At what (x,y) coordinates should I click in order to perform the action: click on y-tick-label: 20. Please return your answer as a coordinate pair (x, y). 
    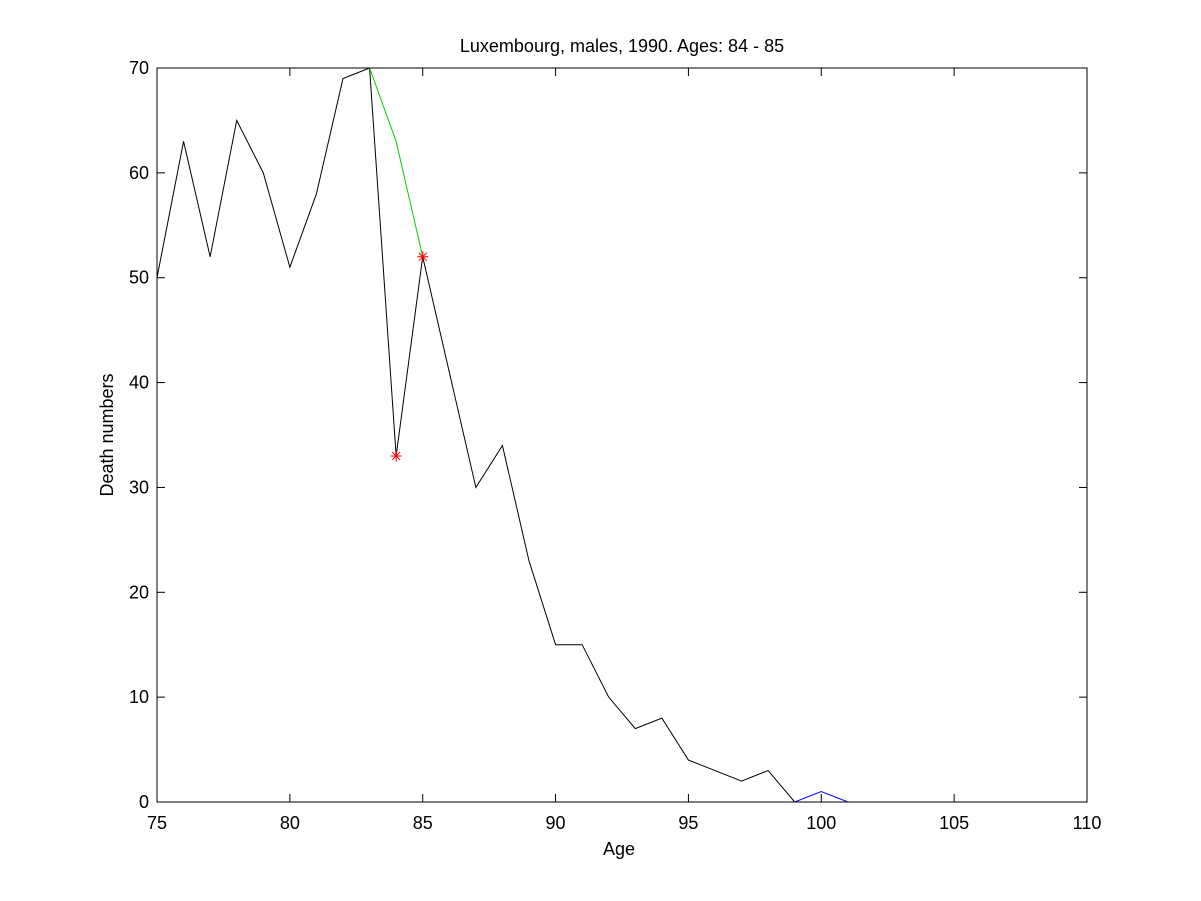
    Looking at the image, I should click on (139, 592).